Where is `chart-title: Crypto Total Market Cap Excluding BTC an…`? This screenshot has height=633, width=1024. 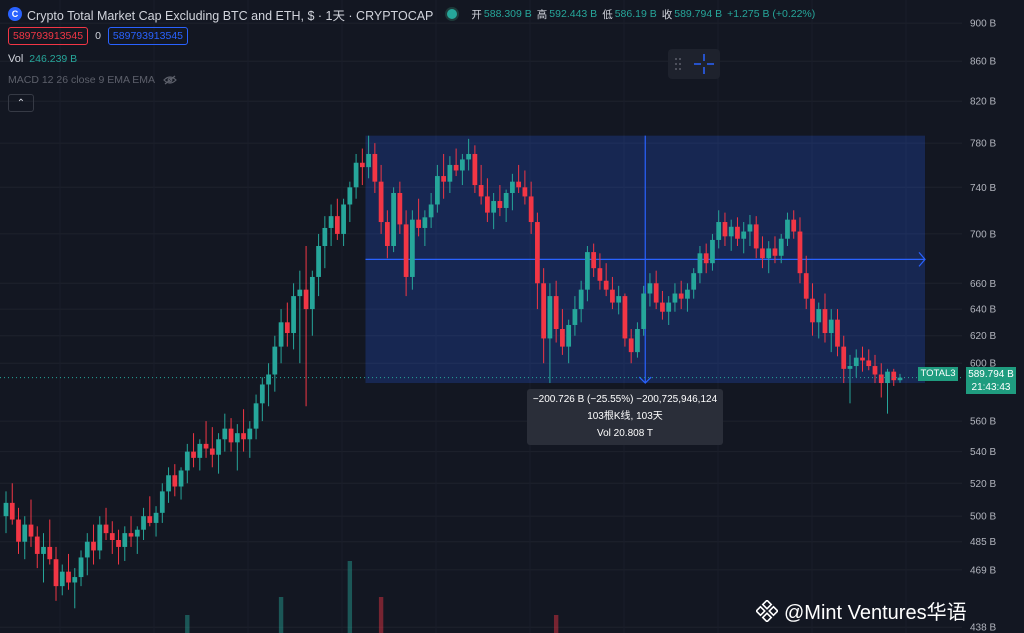
chart-title: Crypto Total Market Cap Excluding BTC an… is located at coordinates (230, 15).